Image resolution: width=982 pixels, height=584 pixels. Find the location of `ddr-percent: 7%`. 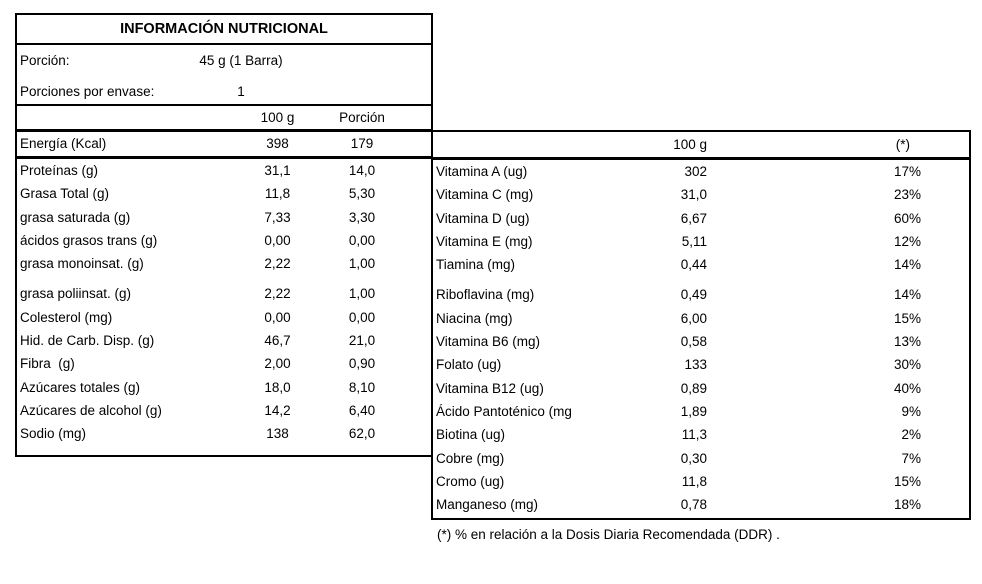

ddr-percent: 7% is located at coordinates (911, 458).